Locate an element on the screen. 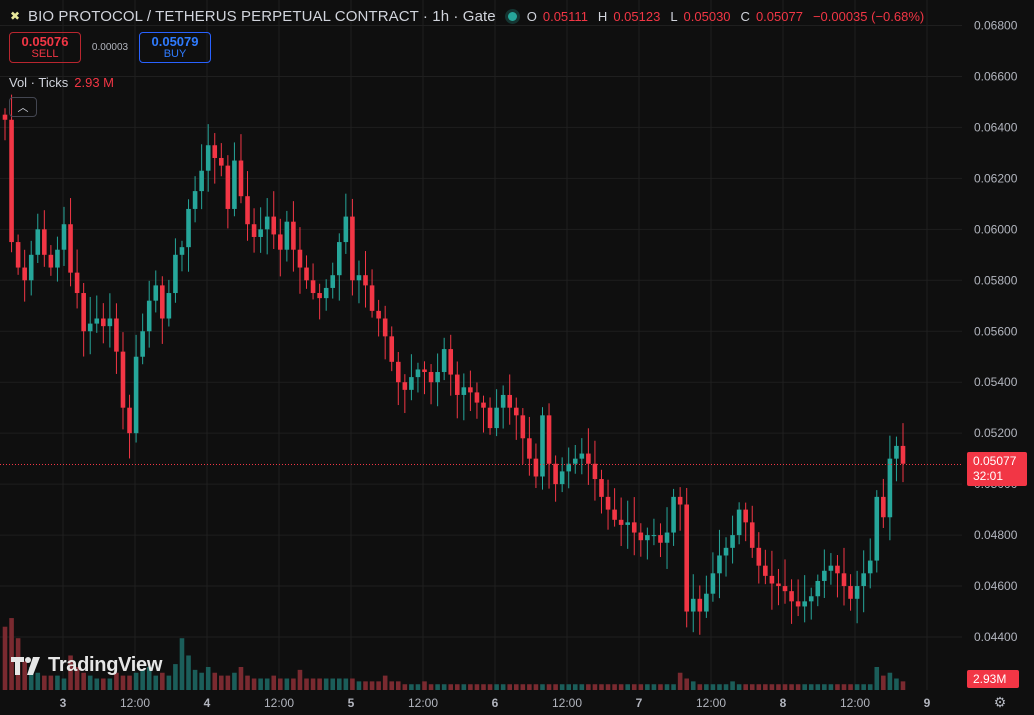  tradingview-watermark: TradingView is located at coordinates (86, 665).